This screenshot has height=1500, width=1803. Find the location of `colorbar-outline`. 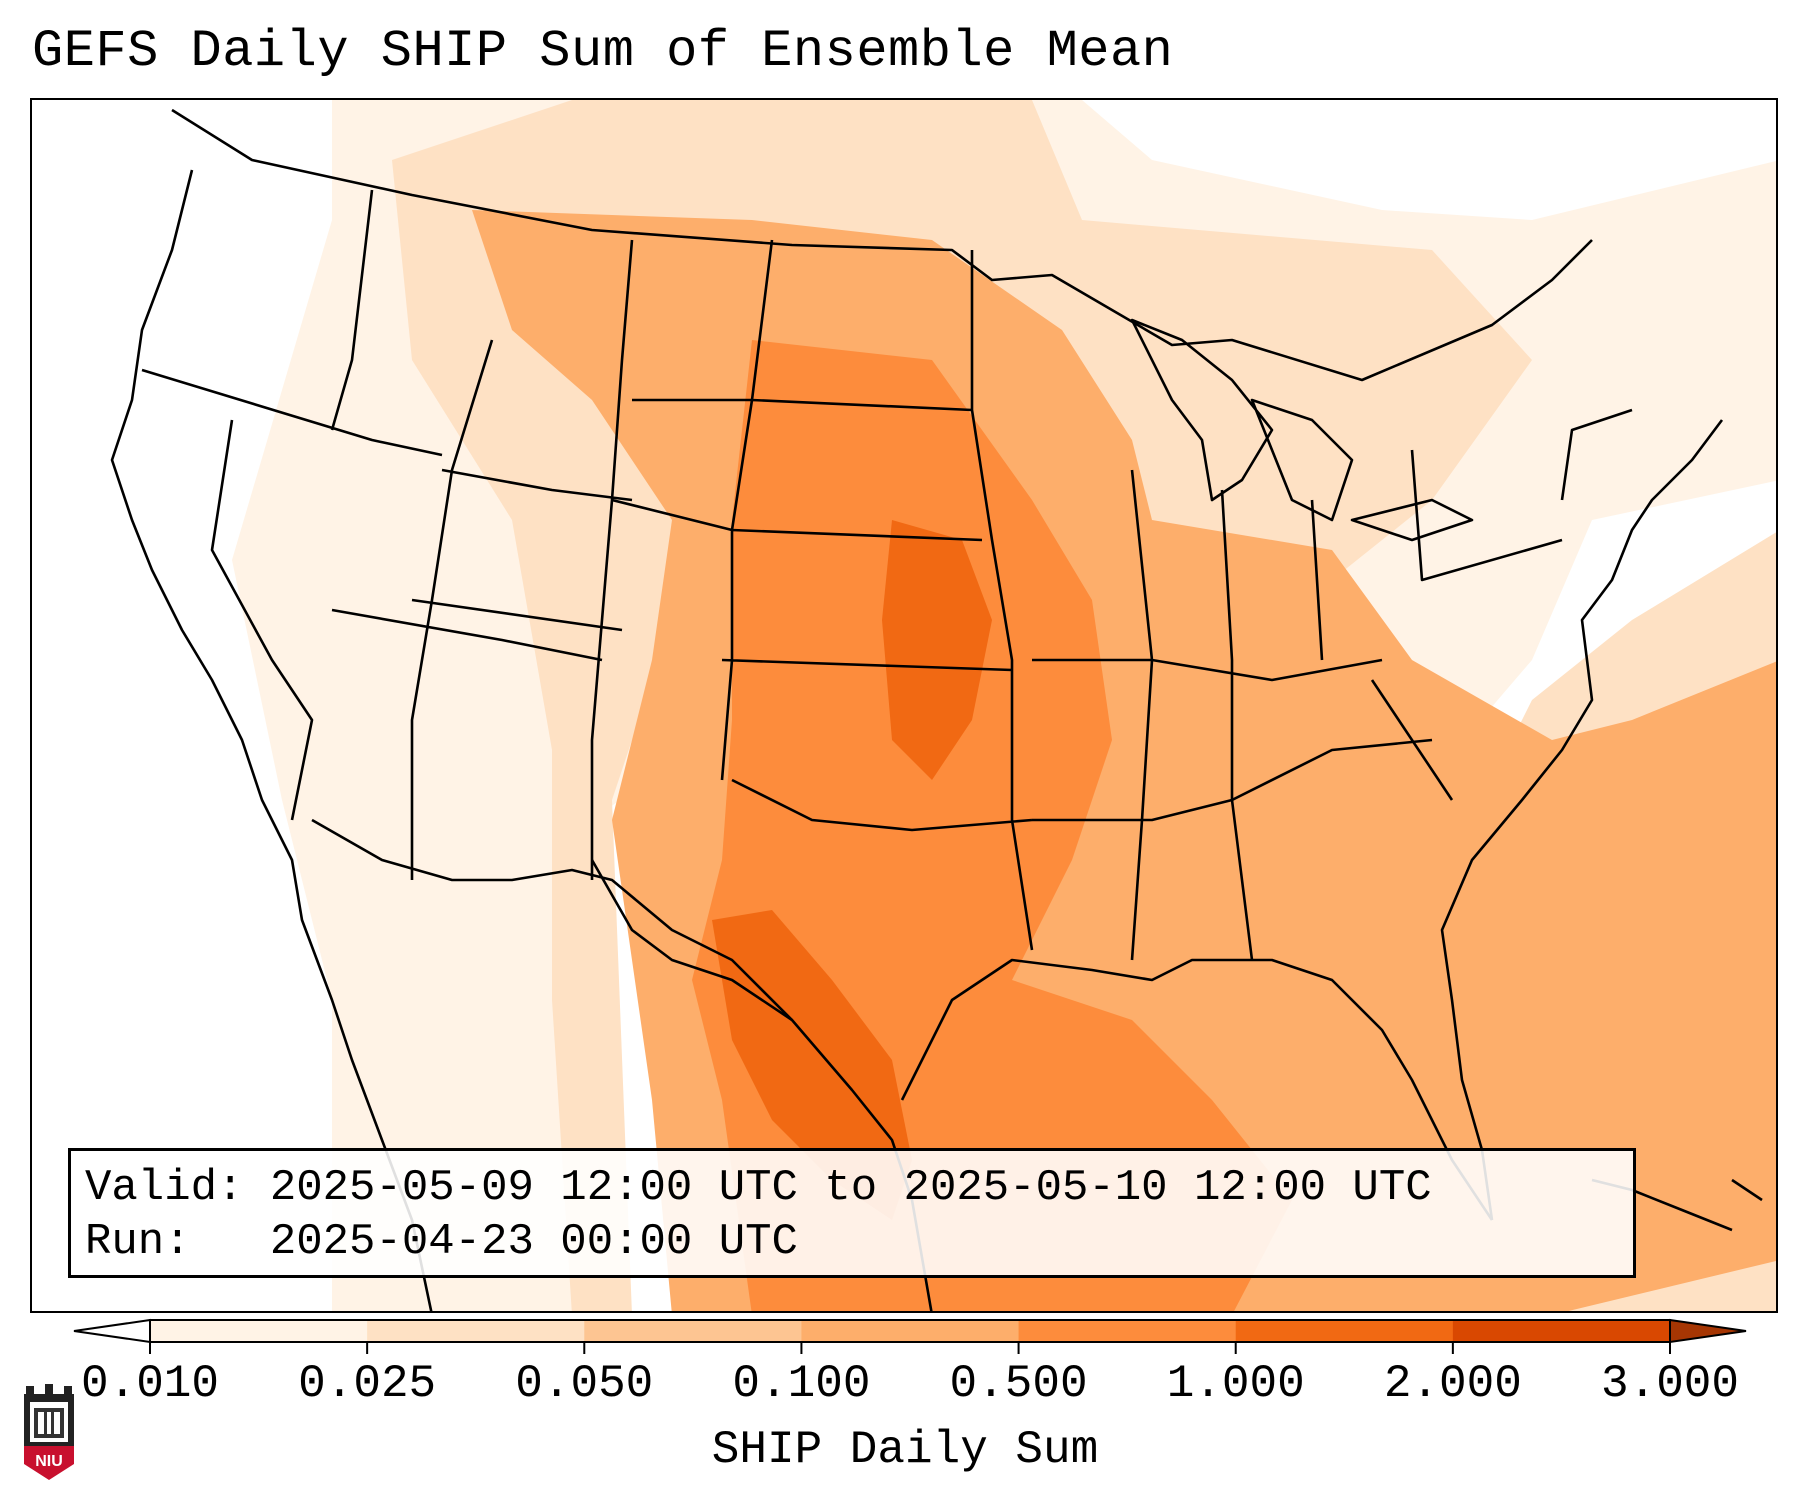

colorbar-outline is located at coordinates (910, 1331).